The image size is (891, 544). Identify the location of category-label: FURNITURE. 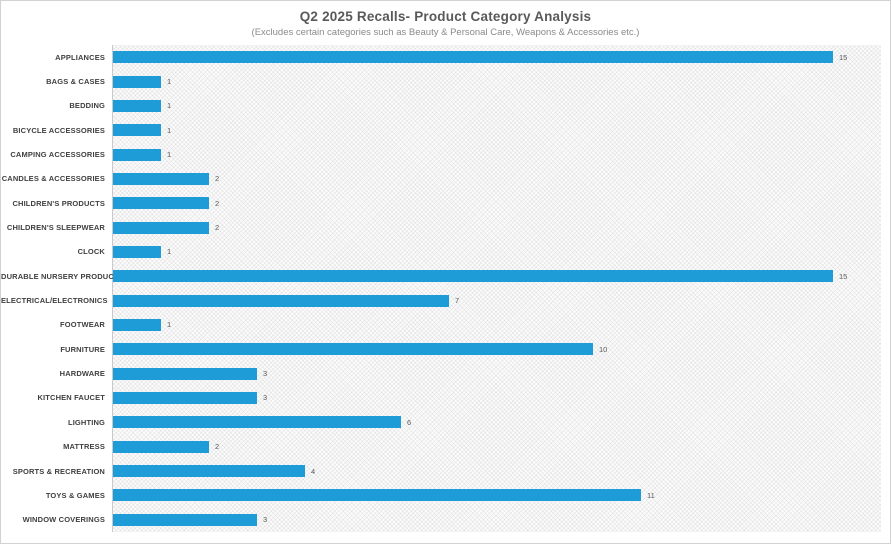
(82, 349).